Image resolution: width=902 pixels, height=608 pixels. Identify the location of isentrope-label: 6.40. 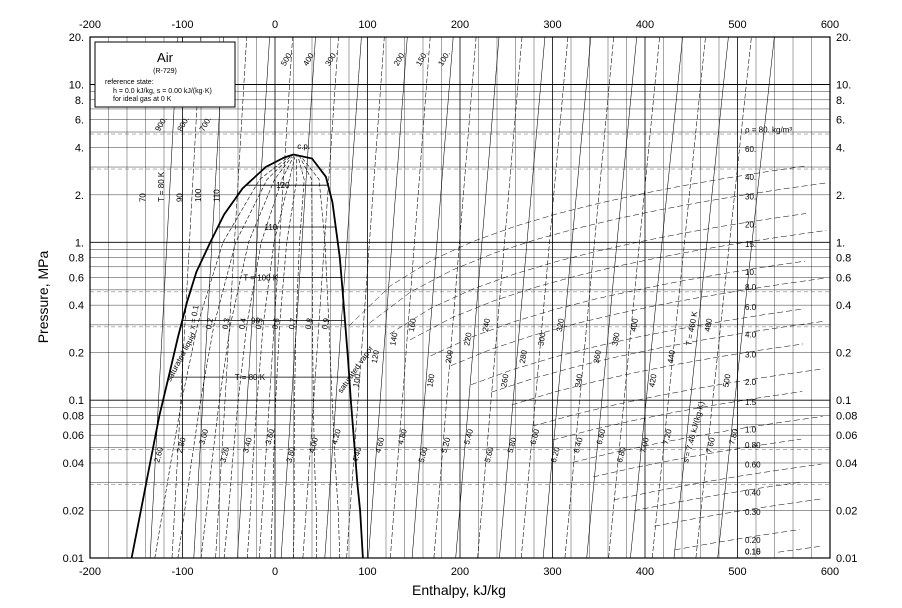
(578, 445).